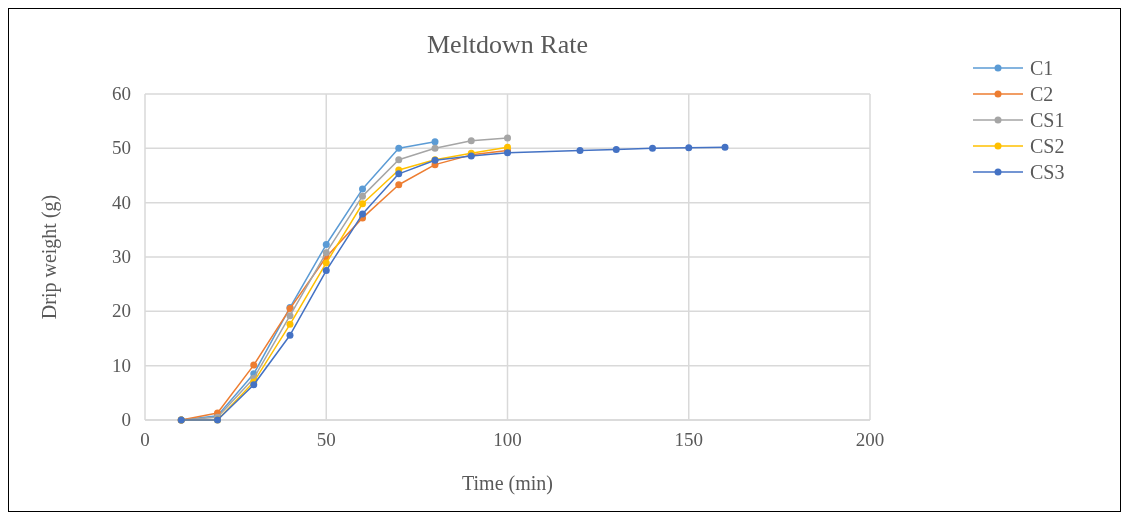 Image resolution: width=1129 pixels, height=520 pixels. Describe the element at coordinates (1047, 146) in the screenshot. I see `legend-label: CS2` at that location.